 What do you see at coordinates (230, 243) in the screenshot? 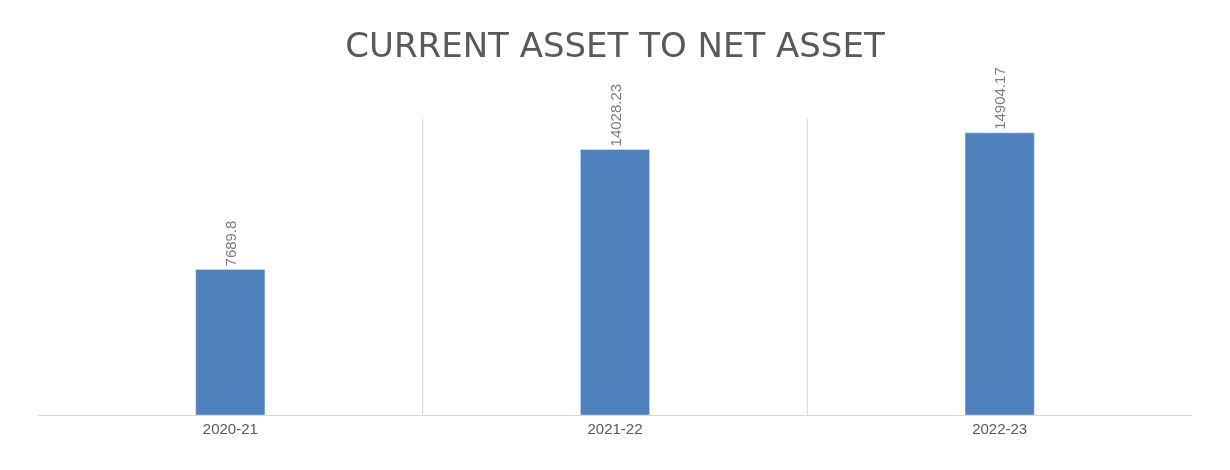
I see `data-label: 7689.8` at bounding box center [230, 243].